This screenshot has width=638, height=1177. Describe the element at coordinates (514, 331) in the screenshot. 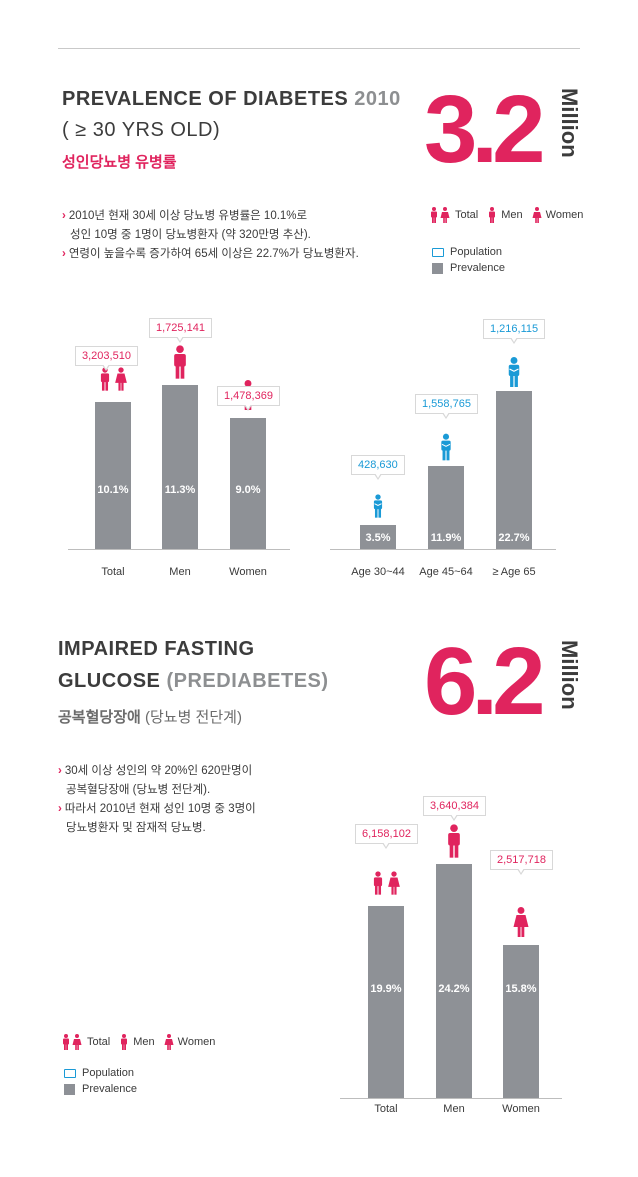

I see `population-callout: 1,216,115` at that location.